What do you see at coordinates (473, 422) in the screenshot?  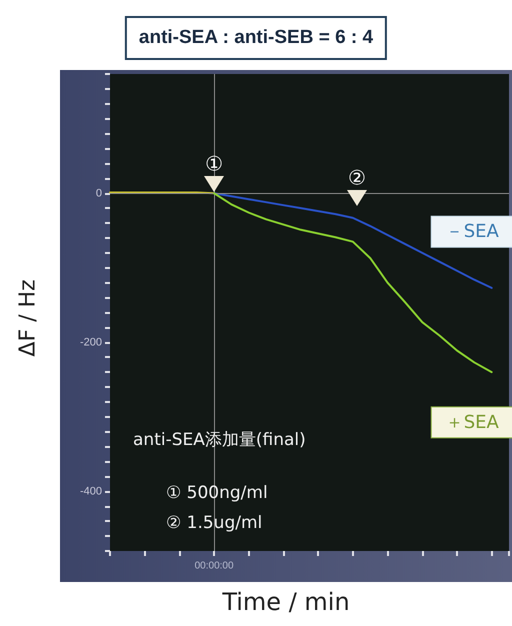 I see `text: ＋SEA` at bounding box center [473, 422].